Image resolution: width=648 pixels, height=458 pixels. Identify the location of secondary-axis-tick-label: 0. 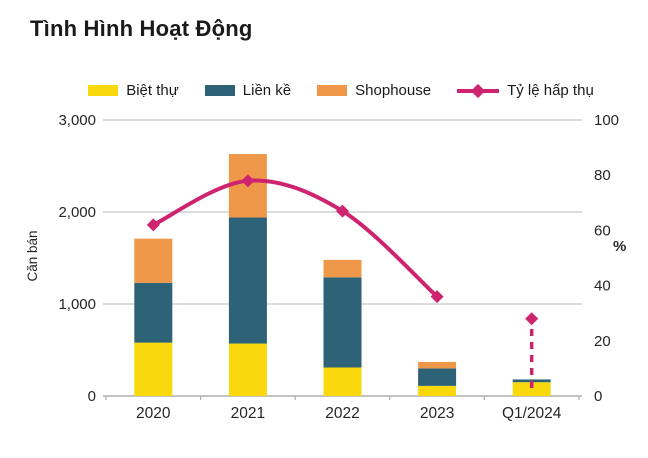
(598, 396).